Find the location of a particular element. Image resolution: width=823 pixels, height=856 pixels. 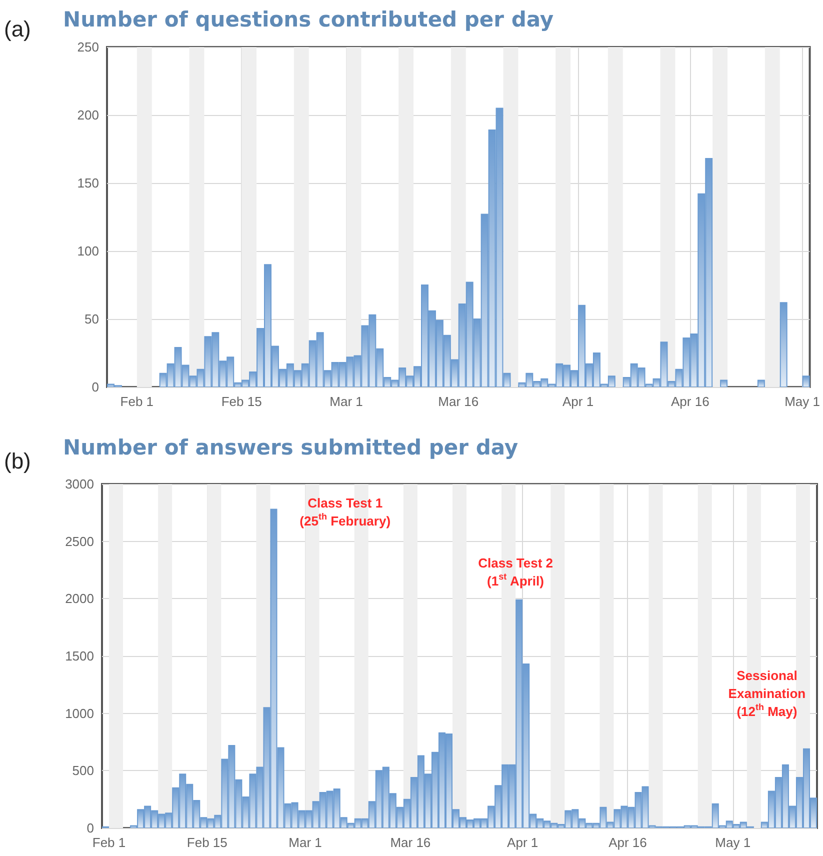

y-tick-label: 500 is located at coordinates (83, 770).